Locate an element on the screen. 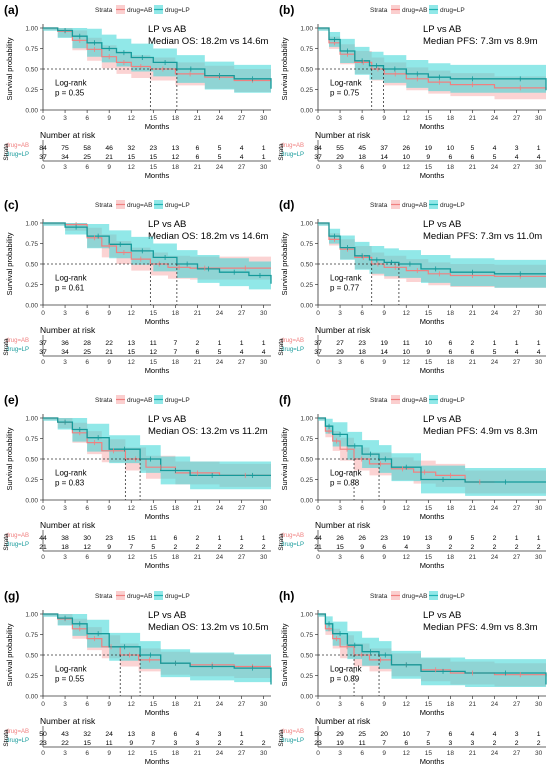 The width and height of the screenshot is (550, 779). risk-value-lp: 12 is located at coordinates (154, 352).